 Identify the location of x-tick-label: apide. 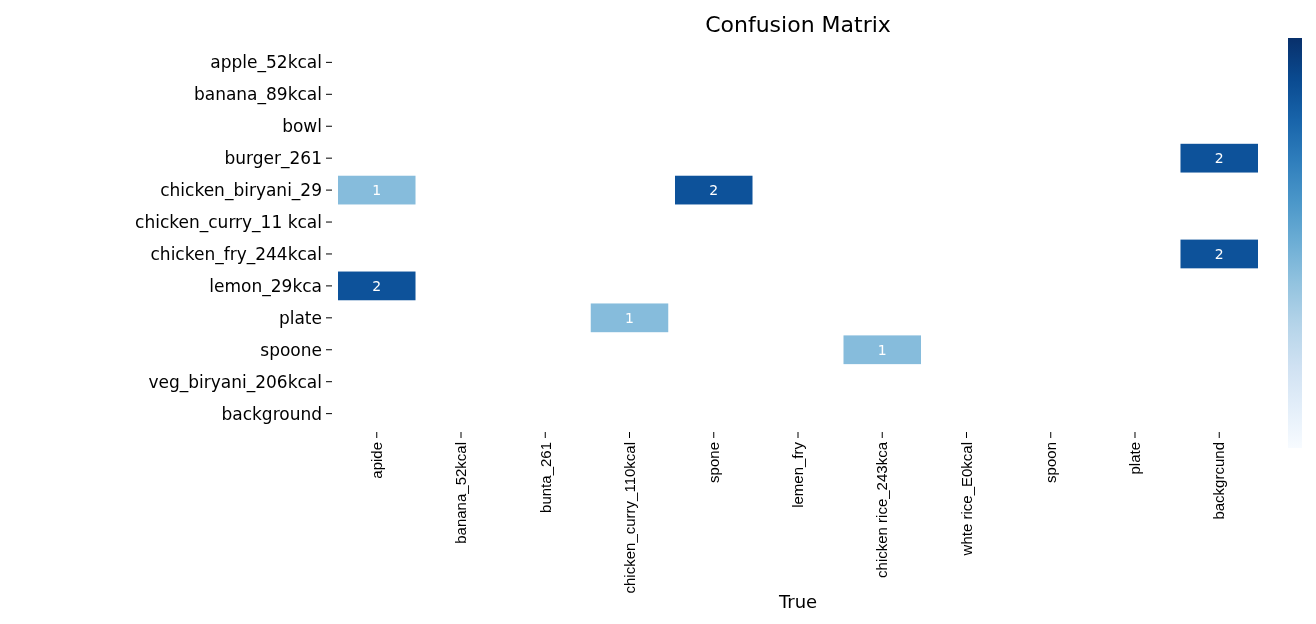
(376, 460).